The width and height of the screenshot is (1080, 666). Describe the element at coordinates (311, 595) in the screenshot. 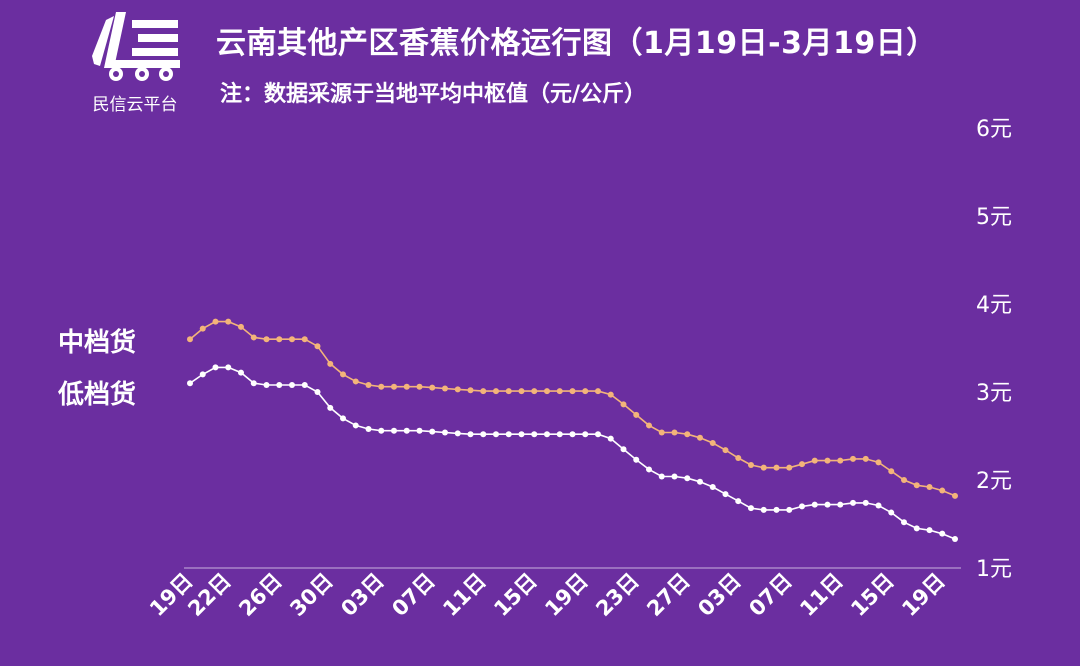

I see `x-tick-label: 30日` at that location.